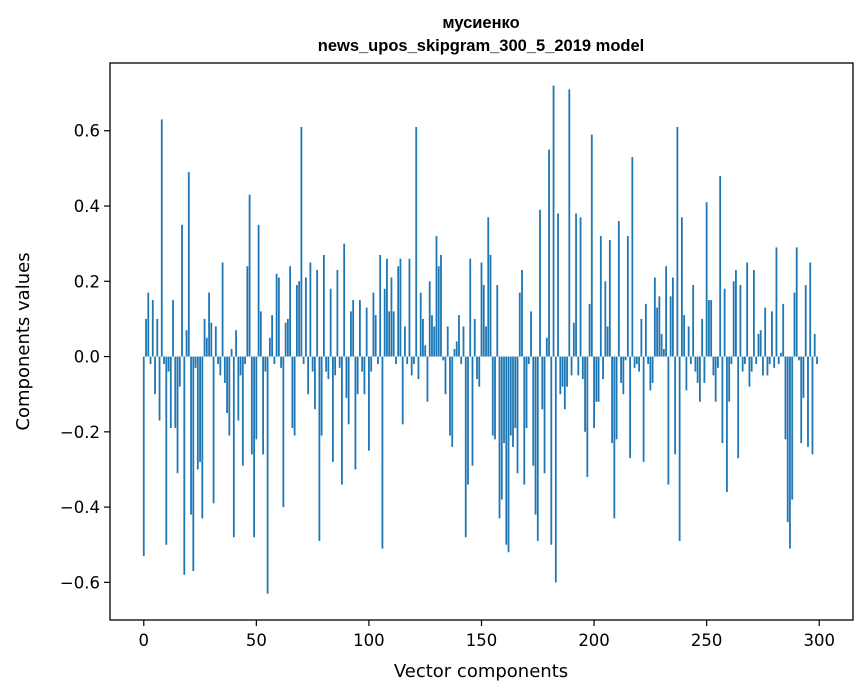 The image size is (867, 696). Describe the element at coordinates (144, 640) in the screenshot. I see `x-tick-label: 0` at that location.